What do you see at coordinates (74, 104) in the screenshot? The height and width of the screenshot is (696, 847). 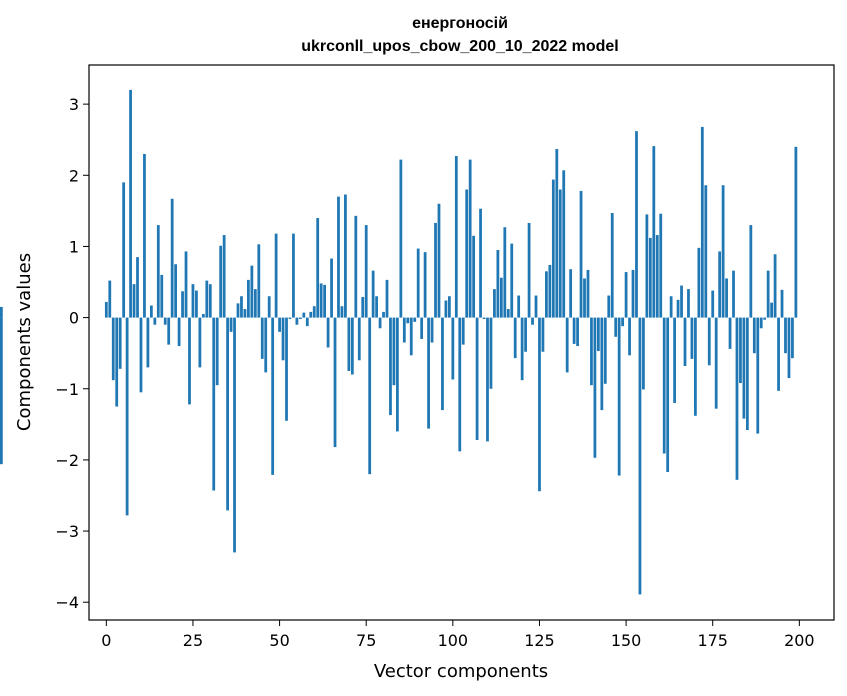 I see `y-tick-label: 3` at bounding box center [74, 104].